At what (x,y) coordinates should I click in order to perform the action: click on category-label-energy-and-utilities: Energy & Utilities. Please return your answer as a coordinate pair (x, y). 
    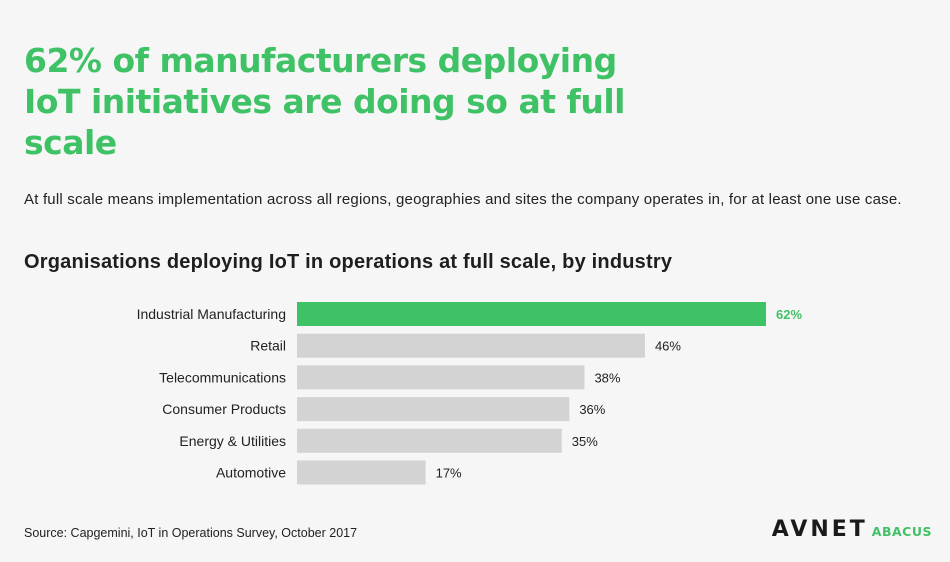
    Looking at the image, I should click on (232, 441).